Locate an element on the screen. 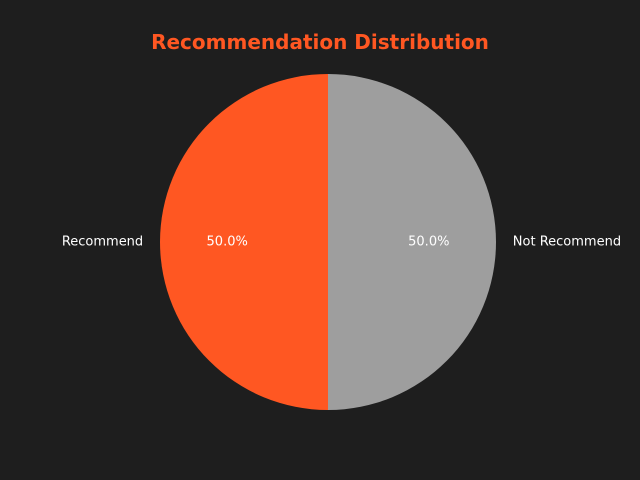  percent-label-recommend: 50.0% is located at coordinates (227, 242).